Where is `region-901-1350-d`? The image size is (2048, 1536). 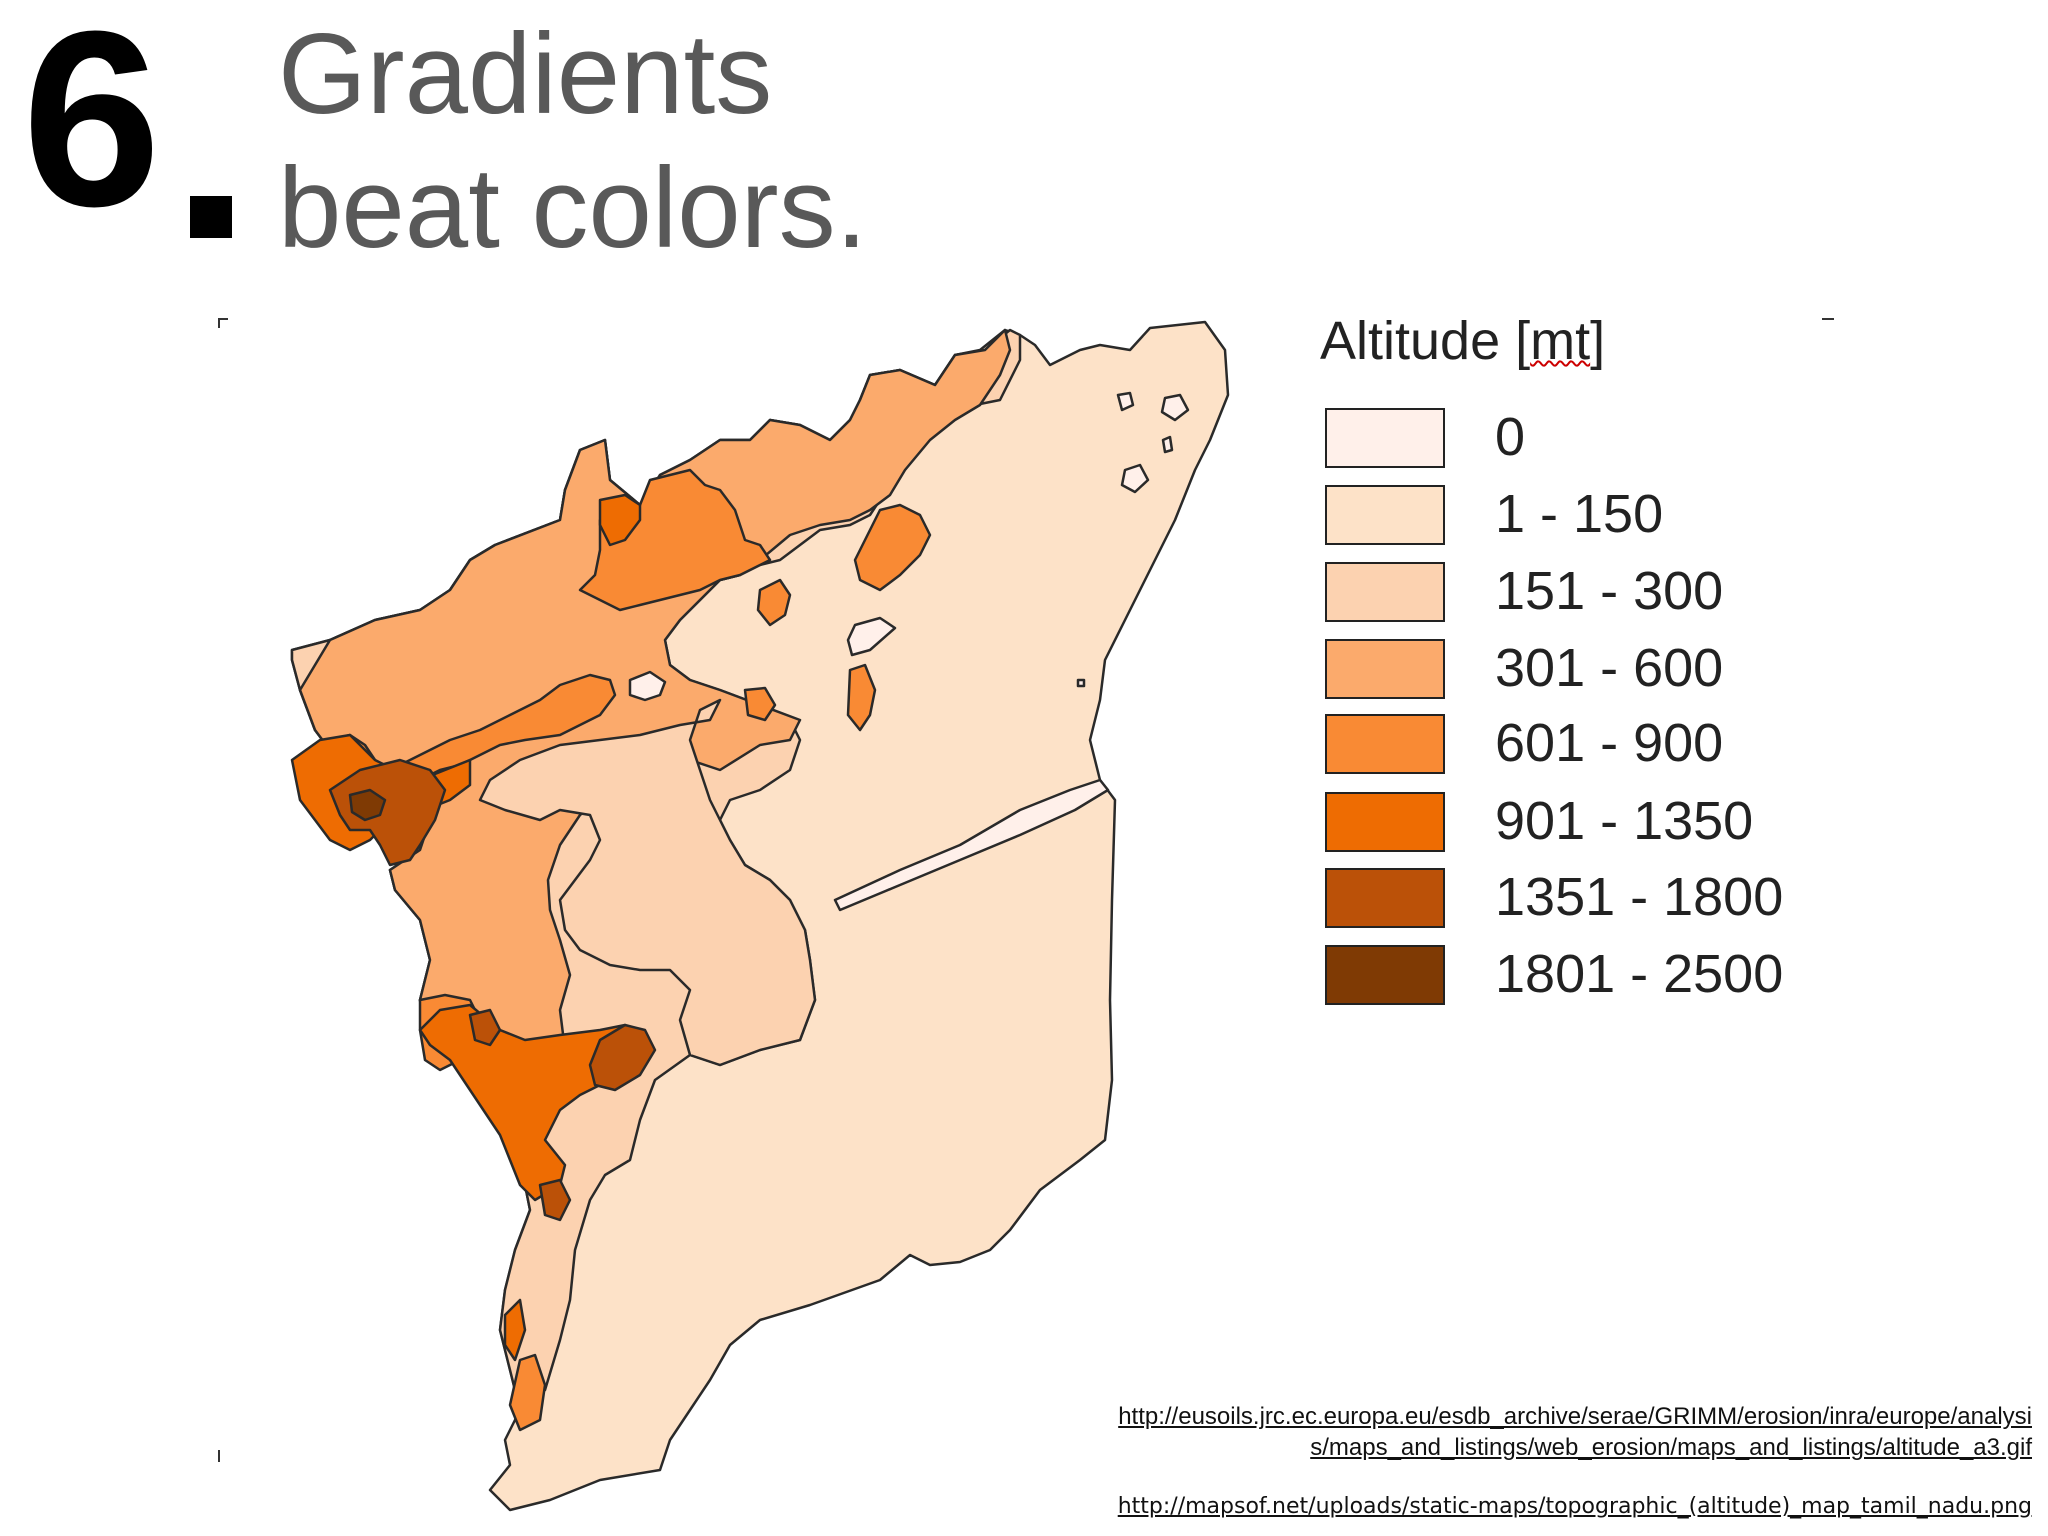
region-901-1350-d is located at coordinates (620, 520).